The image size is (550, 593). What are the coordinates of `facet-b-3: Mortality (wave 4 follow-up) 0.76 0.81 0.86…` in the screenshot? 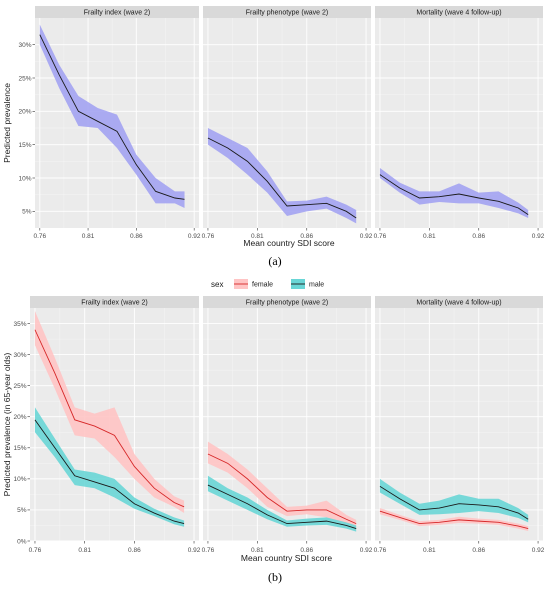 It's located at (459, 425).